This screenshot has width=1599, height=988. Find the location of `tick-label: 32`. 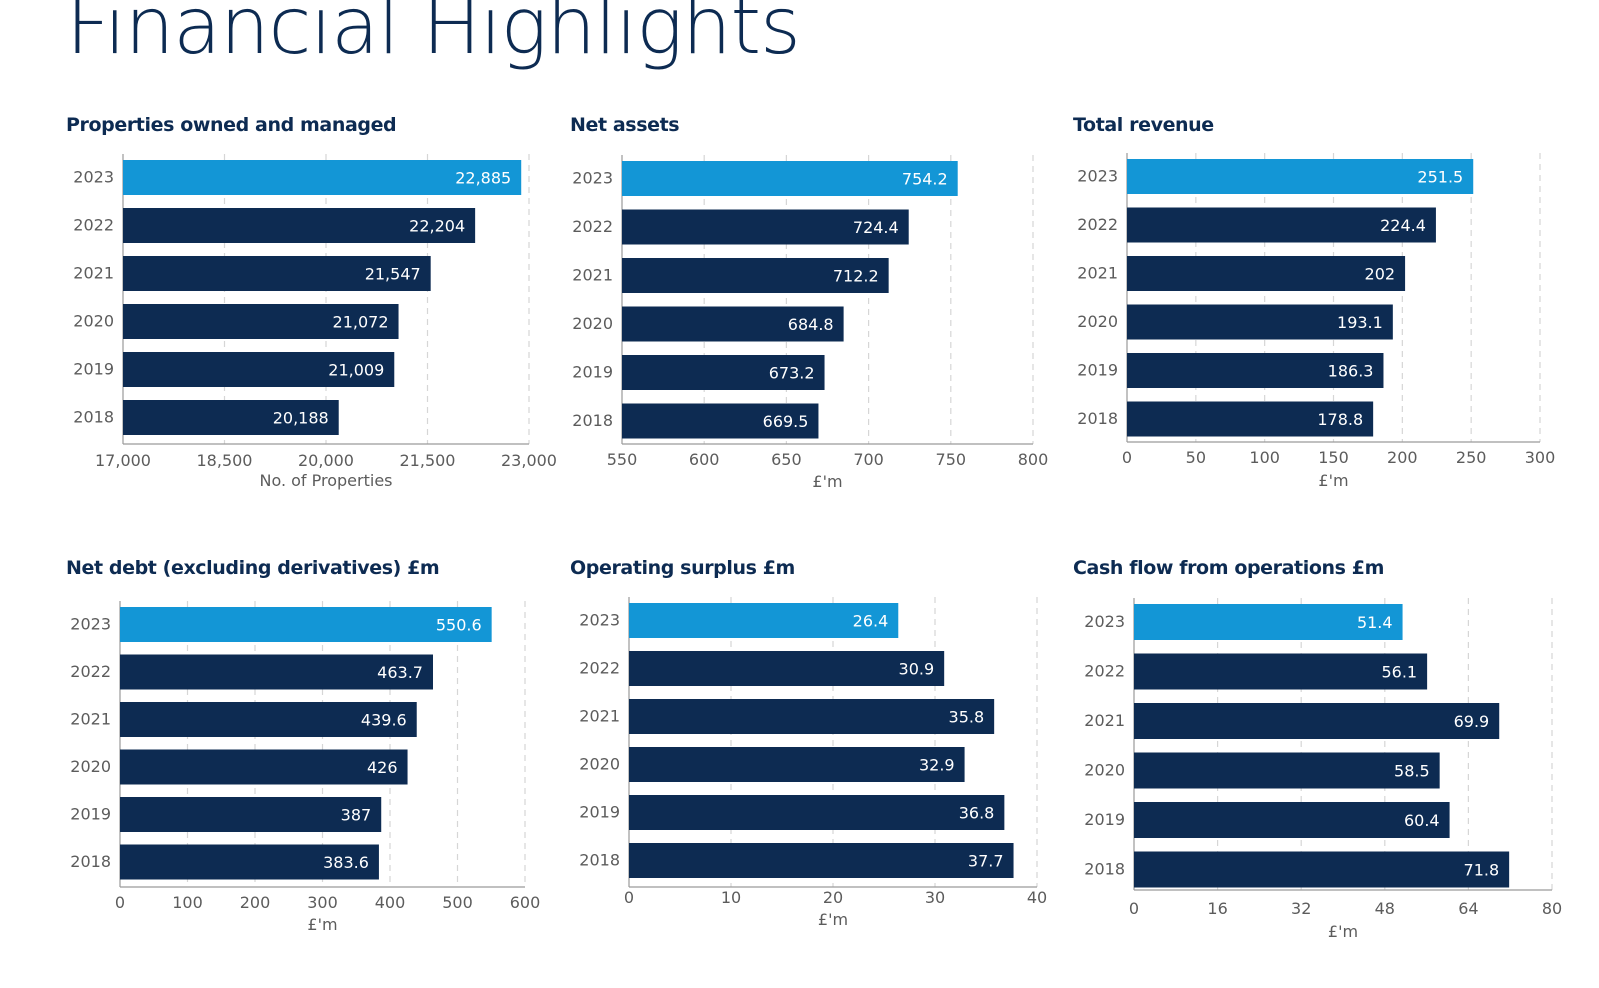

tick-label: 32 is located at coordinates (1301, 908).